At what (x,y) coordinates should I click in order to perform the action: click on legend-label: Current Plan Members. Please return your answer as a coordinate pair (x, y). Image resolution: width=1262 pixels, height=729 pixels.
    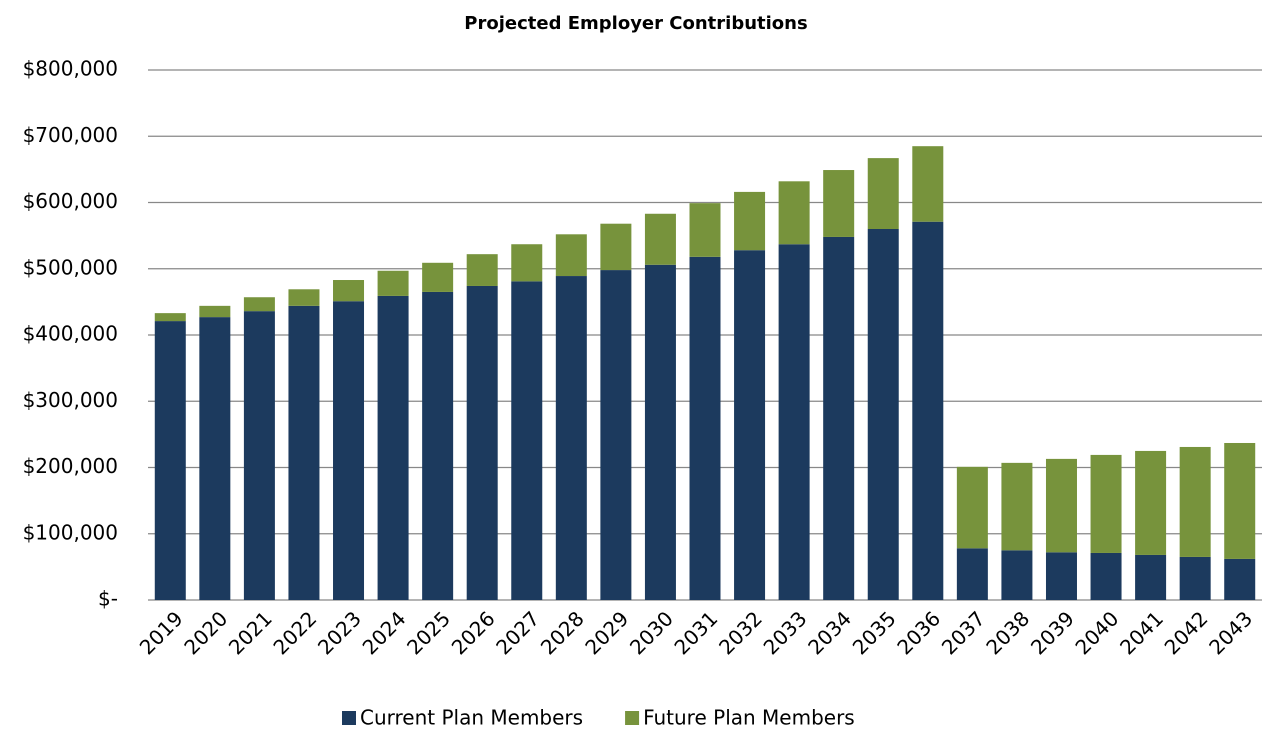
    Looking at the image, I should click on (471, 717).